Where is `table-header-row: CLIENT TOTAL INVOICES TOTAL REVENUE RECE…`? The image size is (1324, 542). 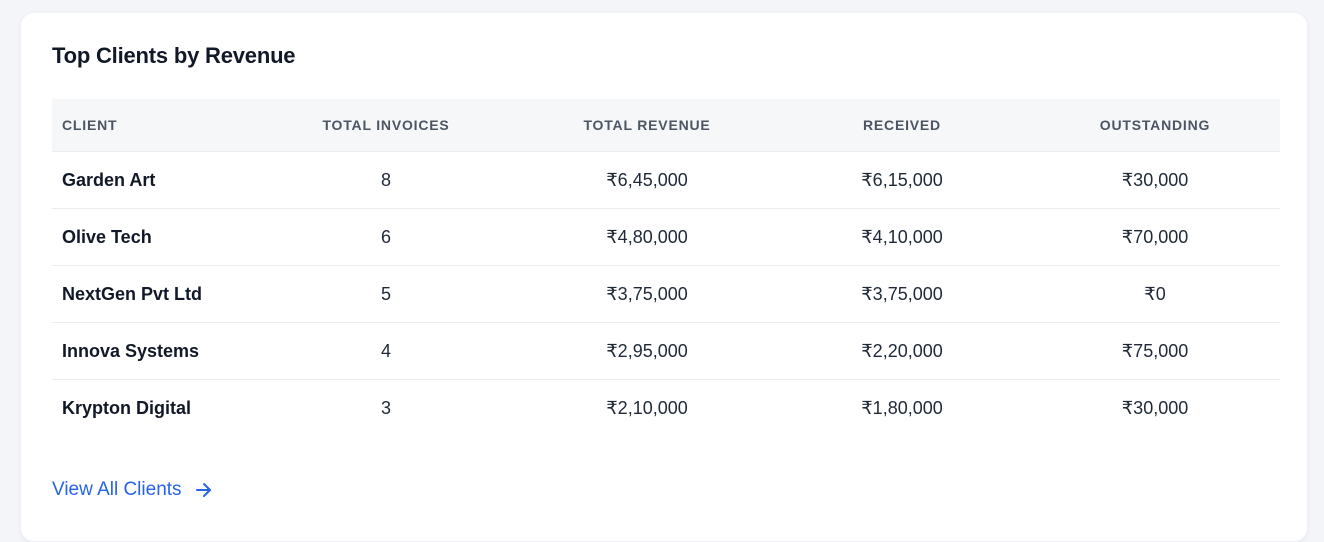 table-header-row: CLIENT TOTAL INVOICES TOTAL REVENUE RECE… is located at coordinates (666, 125).